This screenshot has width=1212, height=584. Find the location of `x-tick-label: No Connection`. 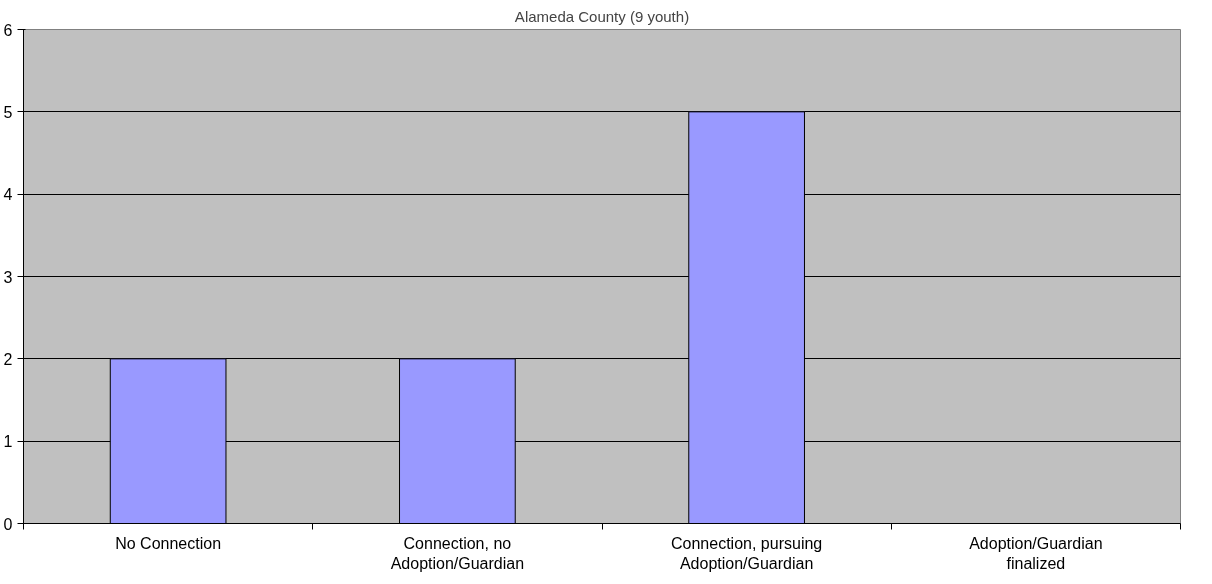

x-tick-label: No Connection is located at coordinates (168, 543).